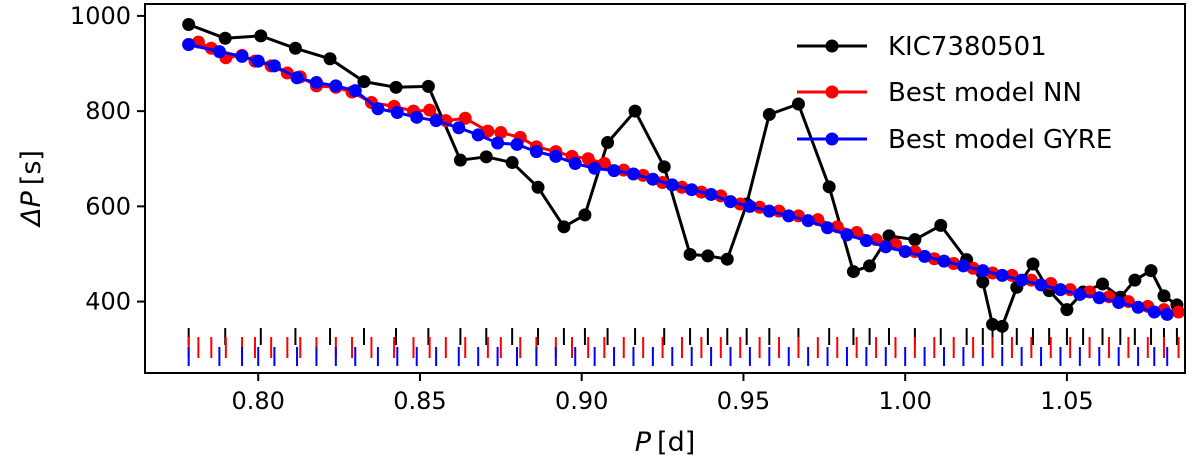  I want to click on y-axis-label: ΔP[s], so click(31, 189).